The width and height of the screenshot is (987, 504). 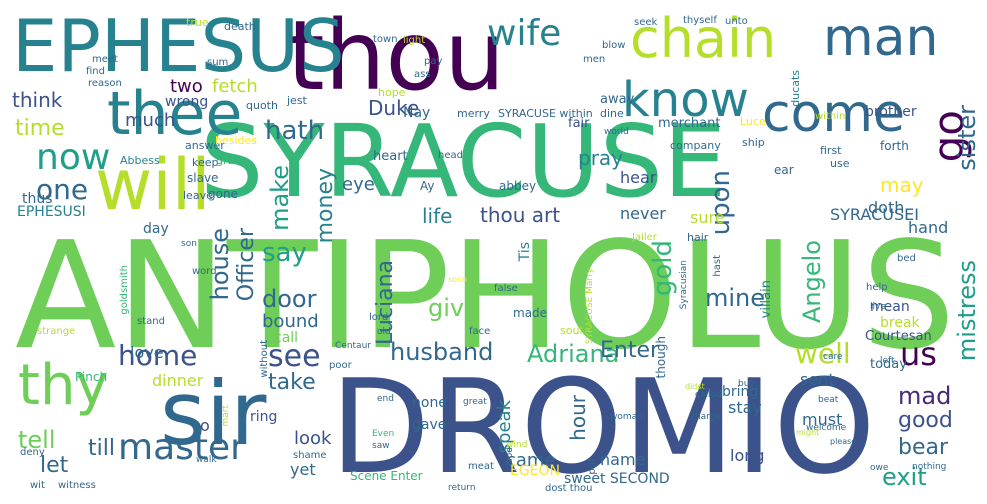 I want to click on word-think: think, so click(x=37, y=100).